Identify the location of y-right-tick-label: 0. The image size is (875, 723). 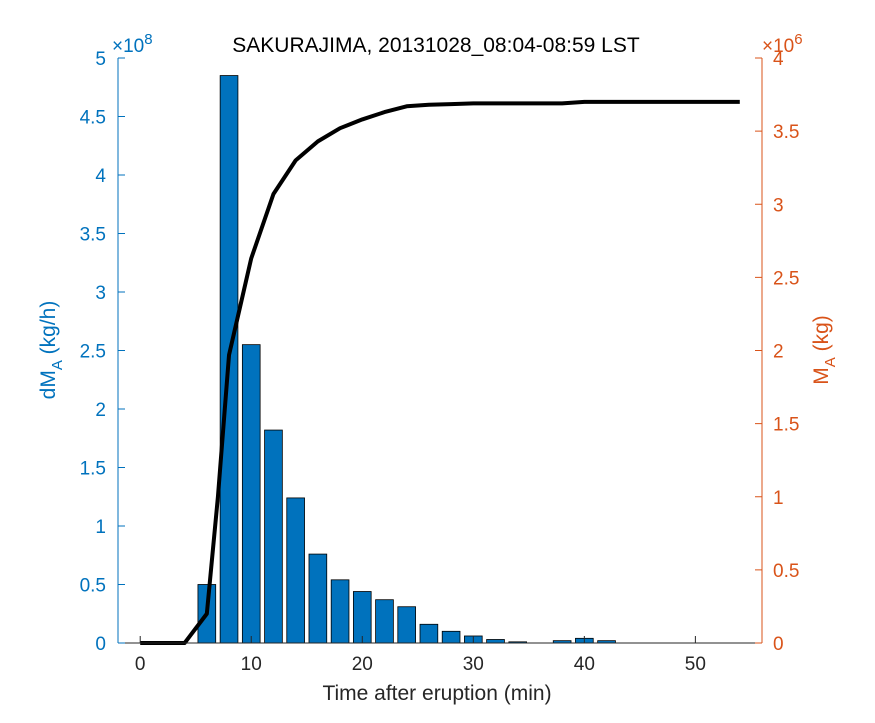
(778, 644).